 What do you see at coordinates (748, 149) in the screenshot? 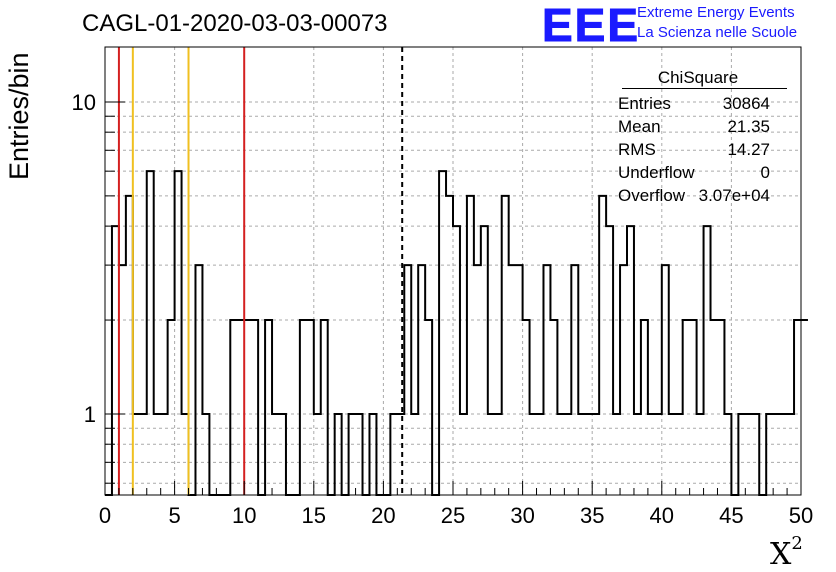
I see `stats-value: 14.27` at bounding box center [748, 149].